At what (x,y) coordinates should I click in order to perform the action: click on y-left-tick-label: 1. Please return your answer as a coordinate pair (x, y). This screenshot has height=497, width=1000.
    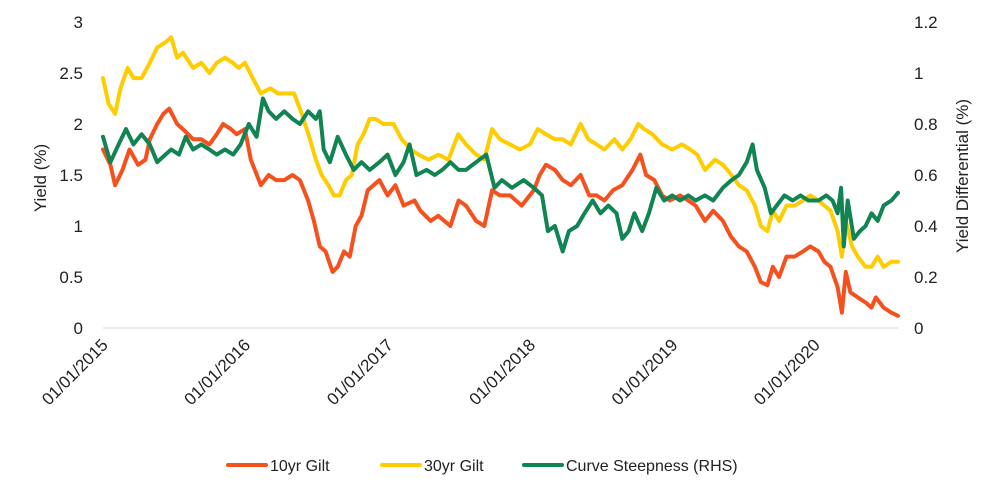
    Looking at the image, I should click on (78, 226).